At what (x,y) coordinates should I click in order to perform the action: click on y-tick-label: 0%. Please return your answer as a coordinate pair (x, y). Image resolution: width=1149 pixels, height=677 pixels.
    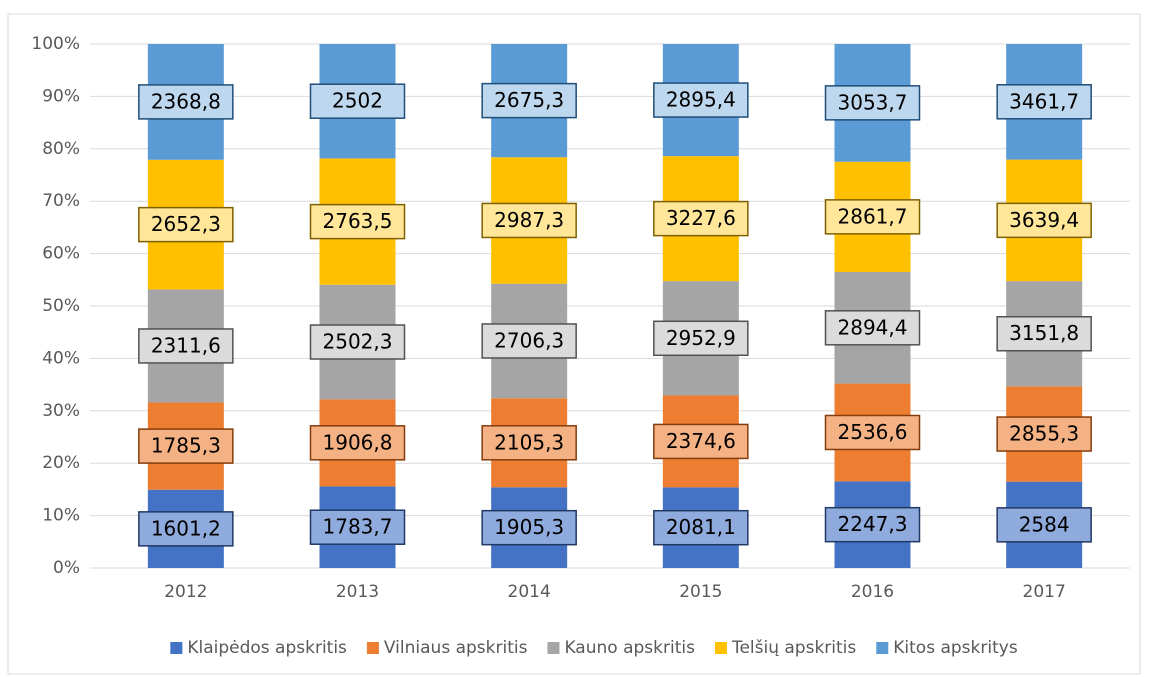
    Looking at the image, I should click on (66, 568).